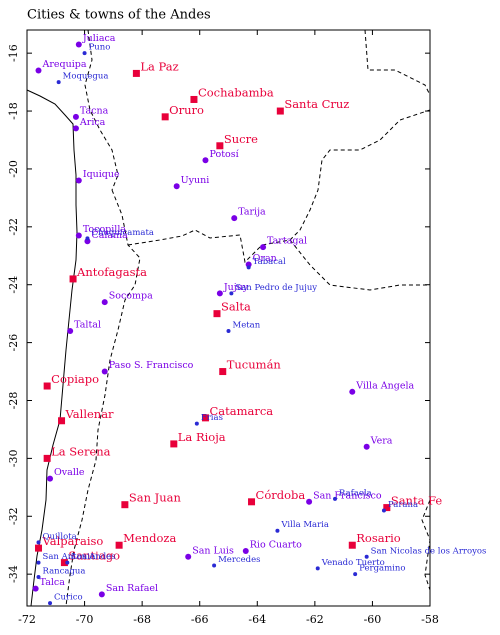 The height and width of the screenshot is (635, 500). I want to click on y-tick-label: -24, so click(13, 285).